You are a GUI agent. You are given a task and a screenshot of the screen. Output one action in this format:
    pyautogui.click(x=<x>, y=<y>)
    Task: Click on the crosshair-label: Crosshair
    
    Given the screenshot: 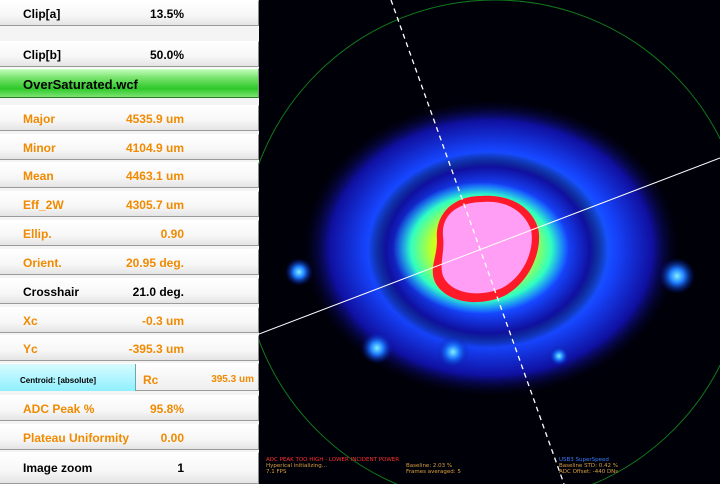 What is the action you would take?
    pyautogui.click(x=51, y=292)
    